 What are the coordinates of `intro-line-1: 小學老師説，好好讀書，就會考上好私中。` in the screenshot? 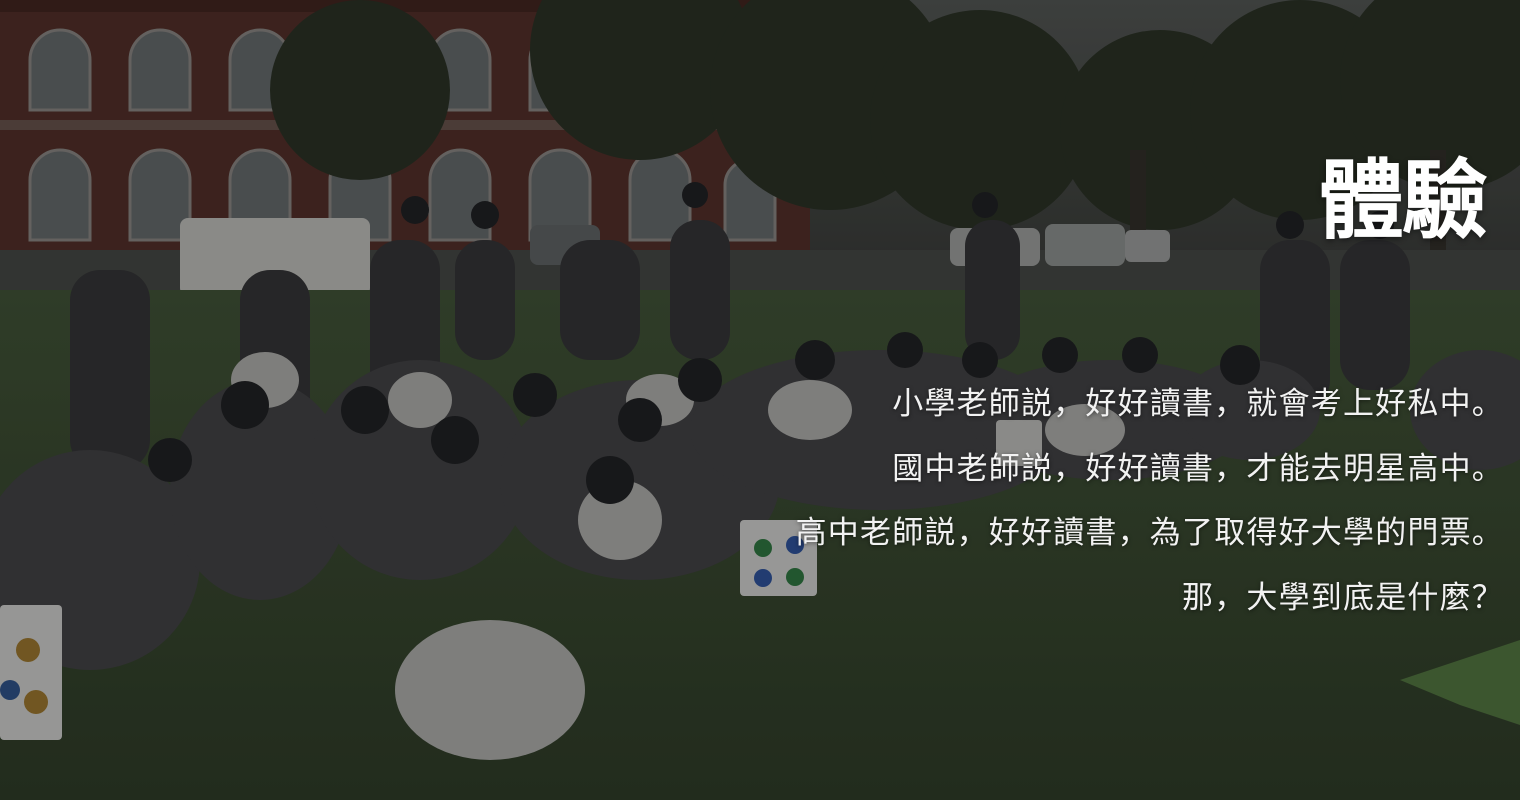 It's located at (1198, 404).